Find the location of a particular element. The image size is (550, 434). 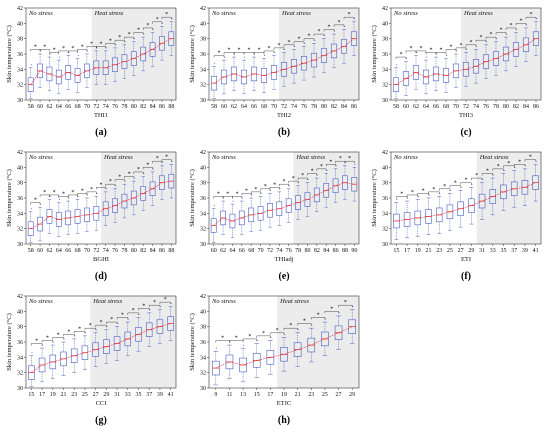

x-tick-label: 76 is located at coordinates (115, 107).